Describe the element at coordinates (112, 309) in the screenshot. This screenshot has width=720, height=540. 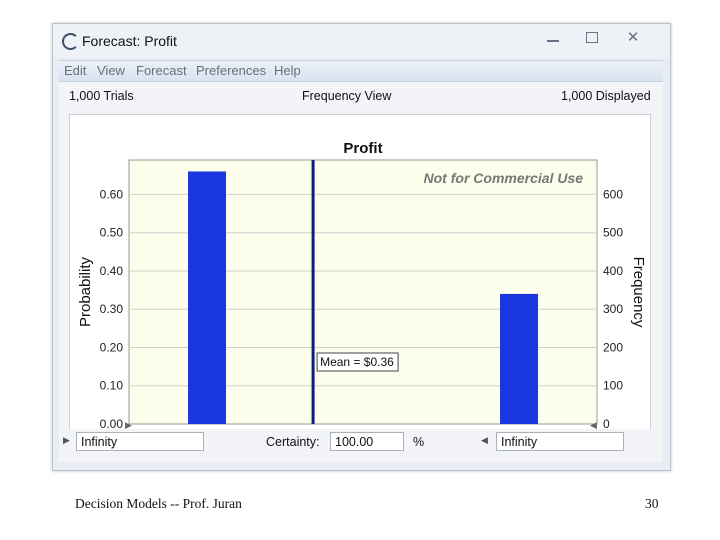
I see `y-left-tick-label: 0.30` at that location.